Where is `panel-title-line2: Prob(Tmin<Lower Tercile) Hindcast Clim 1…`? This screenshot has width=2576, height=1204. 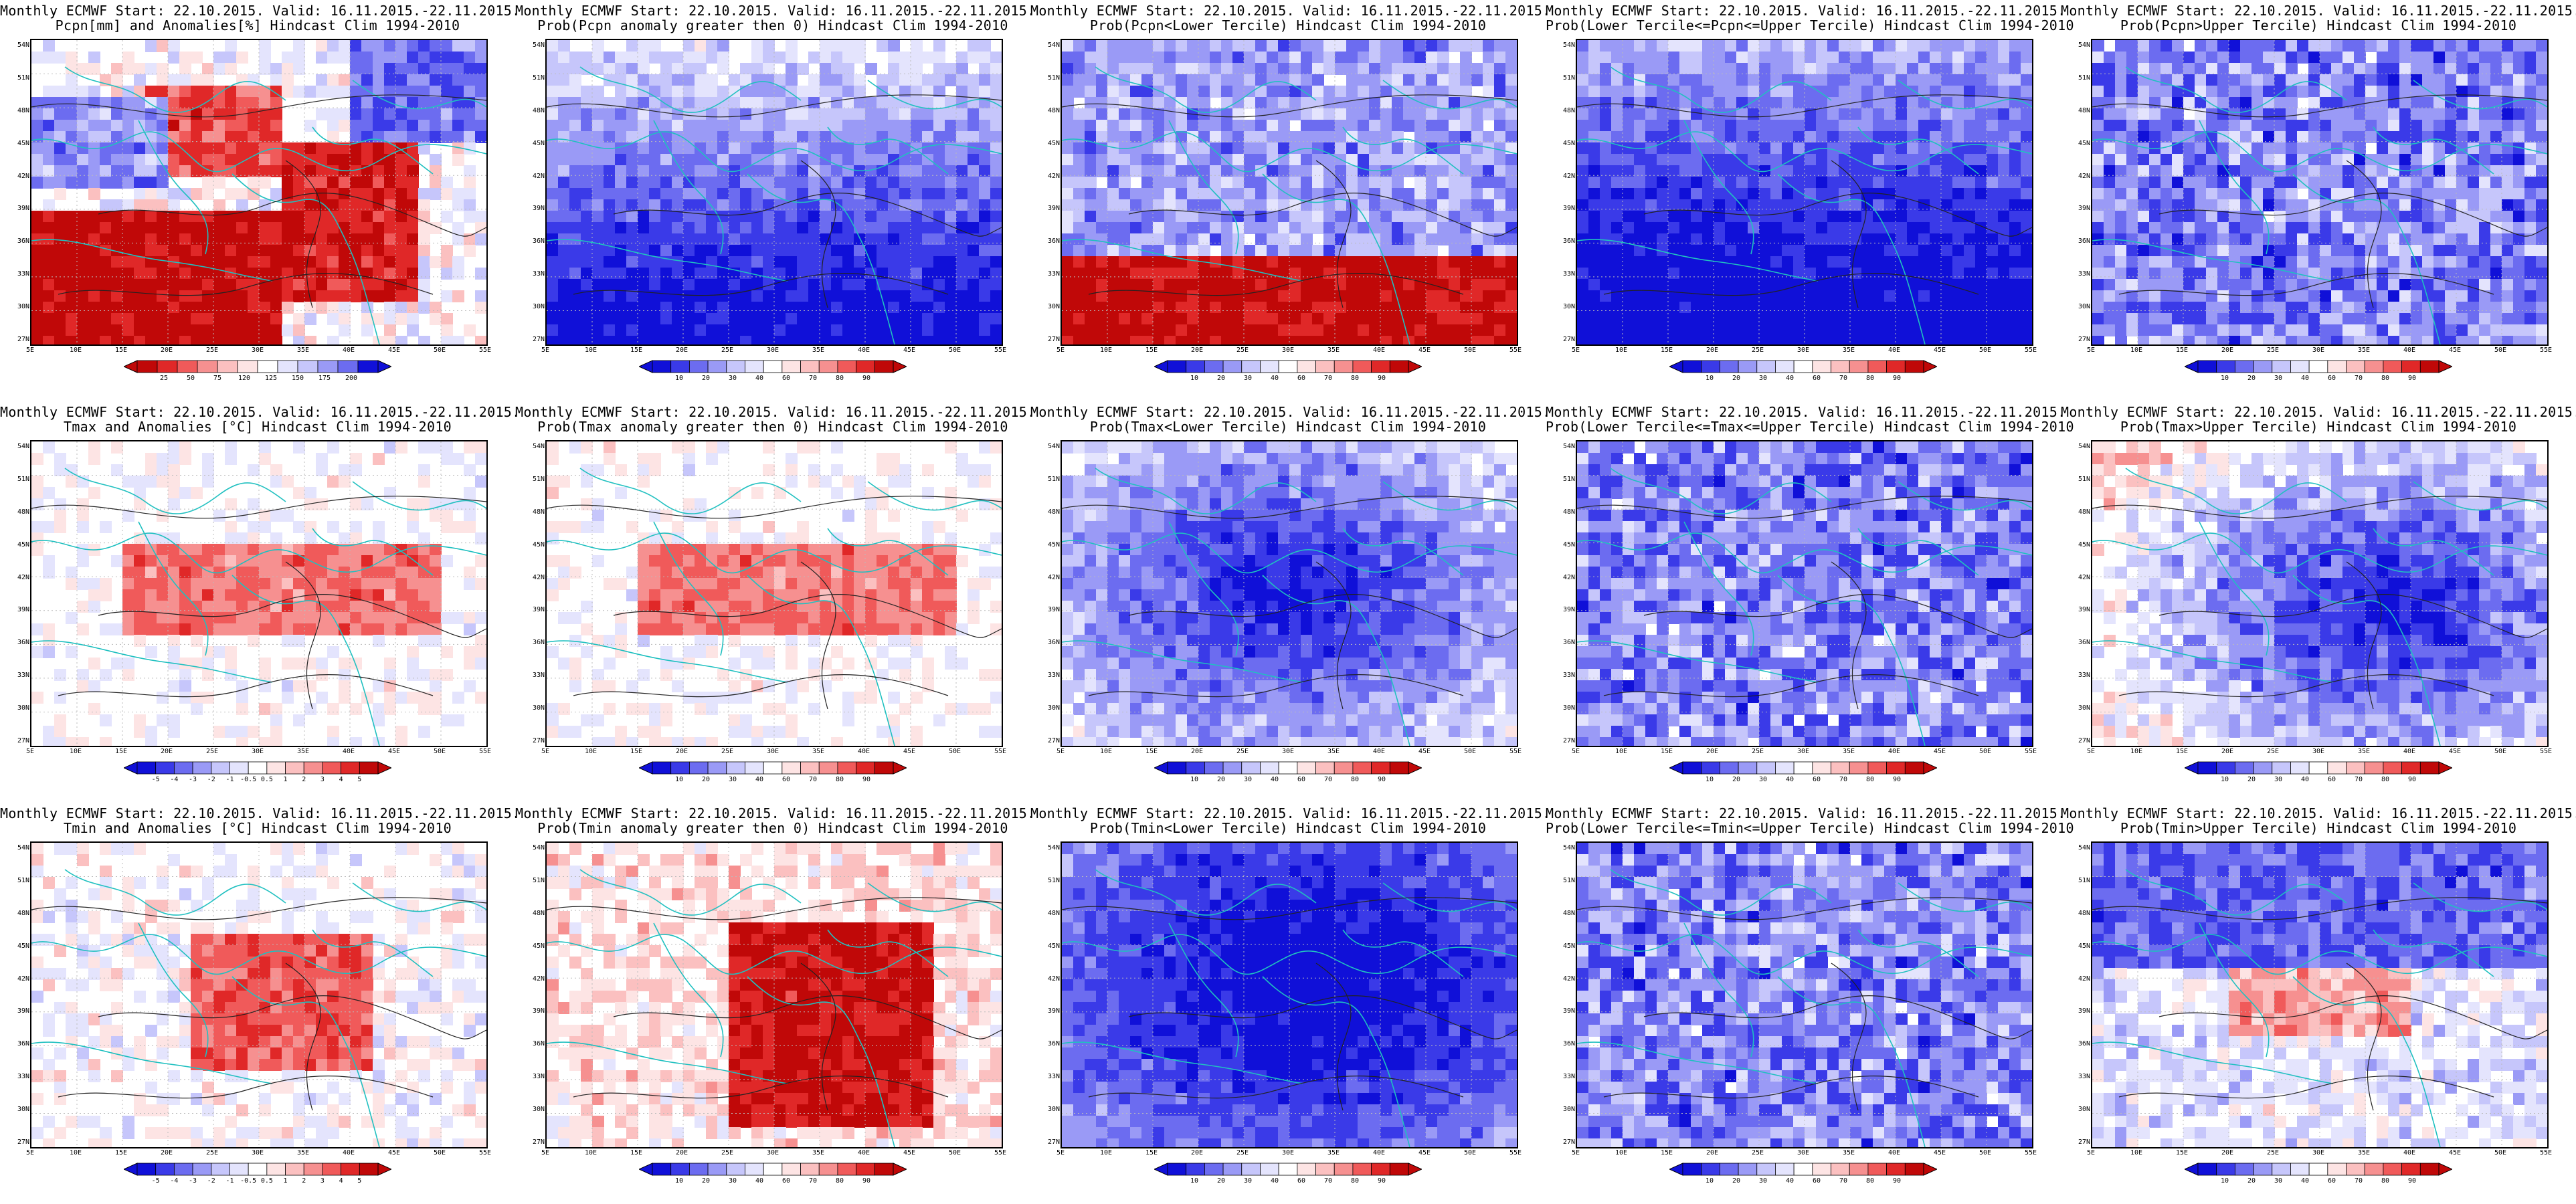
panel-title-line2: Prob(Tmin<Lower Tercile) Hindcast Clim 1… is located at coordinates (1288, 828).